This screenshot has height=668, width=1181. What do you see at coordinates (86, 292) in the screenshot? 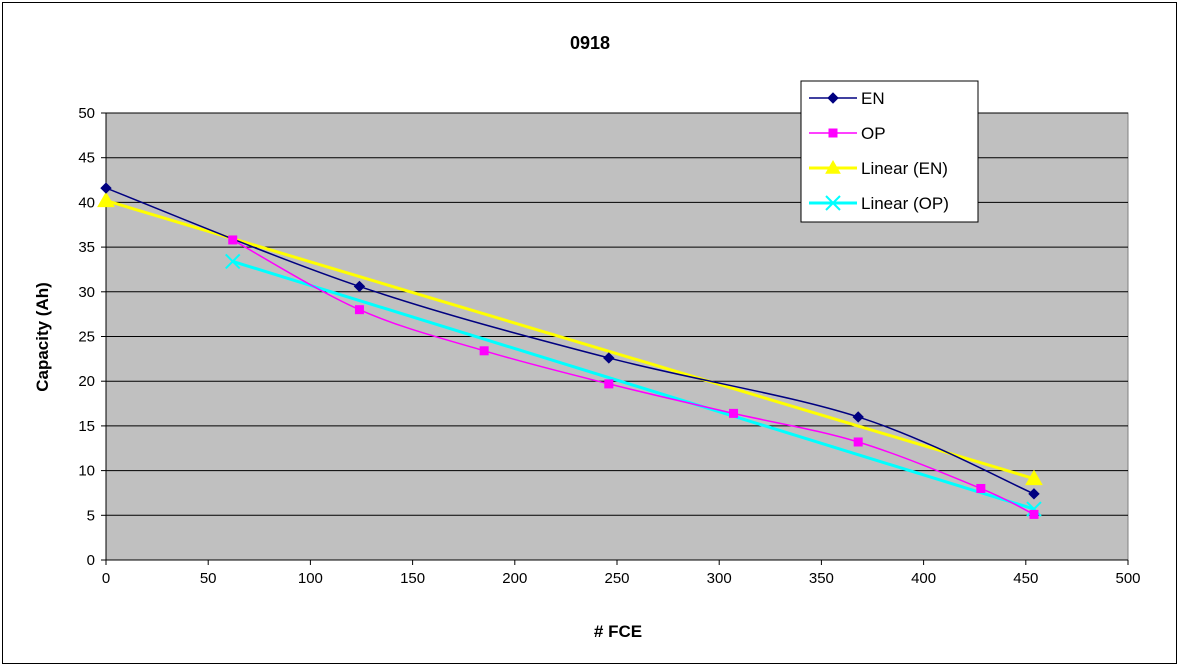
I see `y-tick-label: 30` at bounding box center [86, 292].